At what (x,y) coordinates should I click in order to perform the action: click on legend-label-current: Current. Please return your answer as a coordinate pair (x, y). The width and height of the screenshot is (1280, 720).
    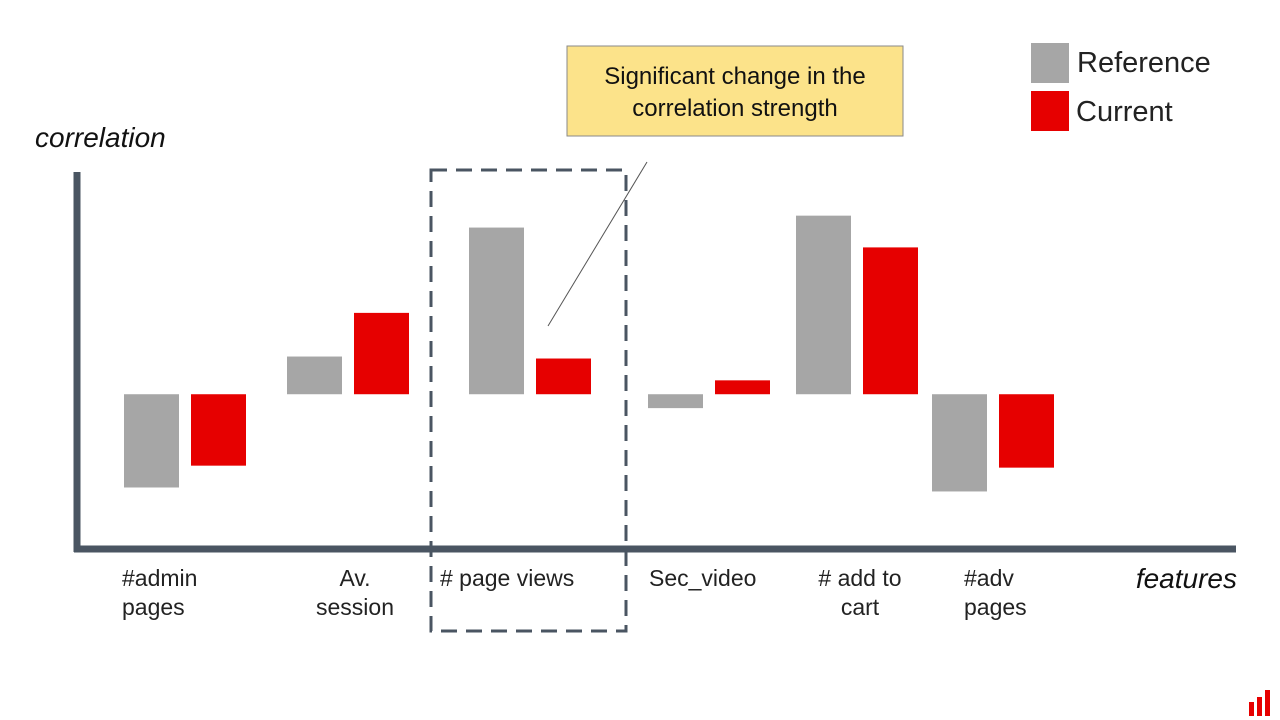
    Looking at the image, I should click on (1124, 112).